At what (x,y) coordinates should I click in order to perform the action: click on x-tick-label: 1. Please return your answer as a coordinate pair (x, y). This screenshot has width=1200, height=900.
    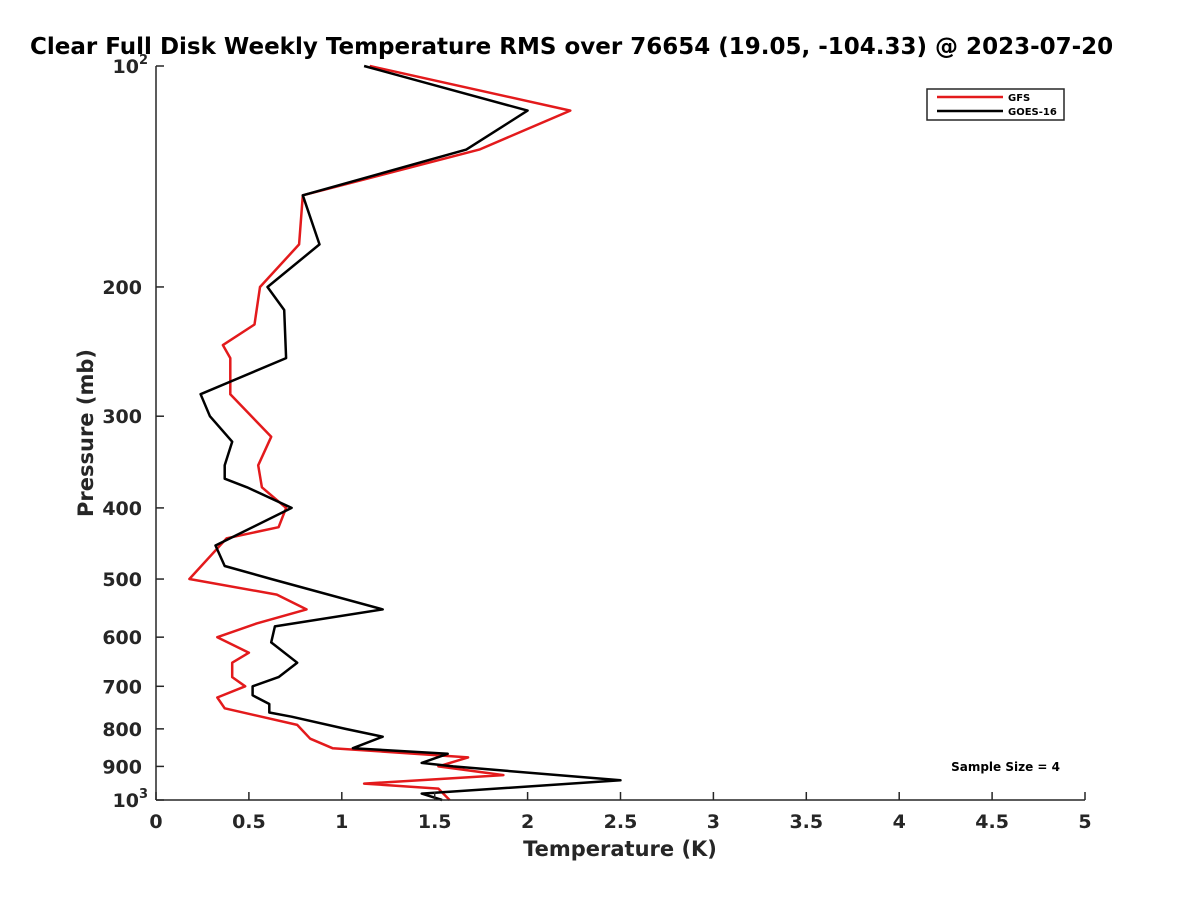
    Looking at the image, I should click on (341, 822).